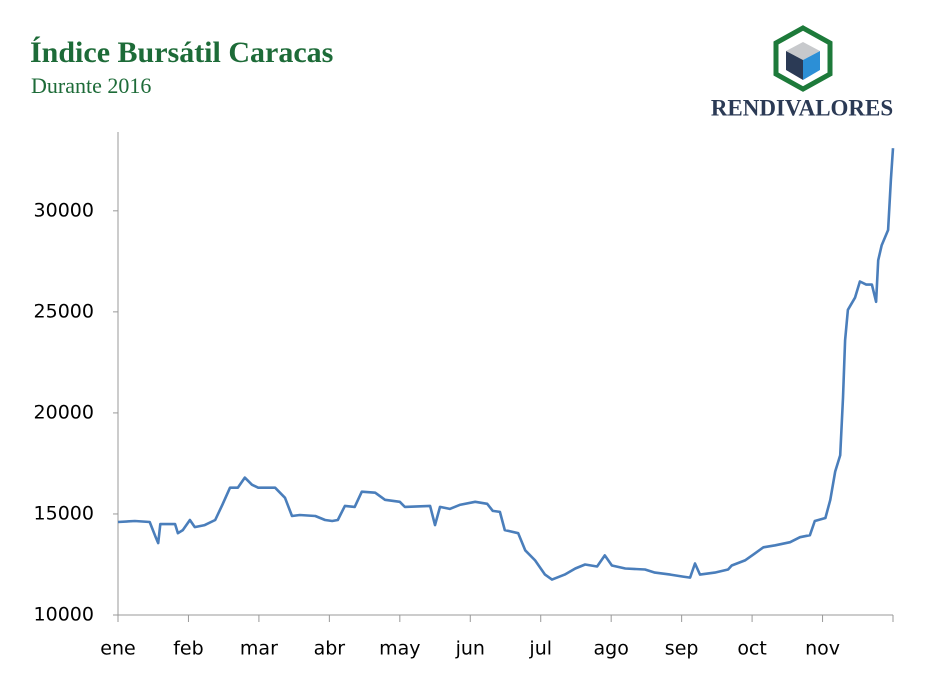  What do you see at coordinates (399, 649) in the screenshot?
I see `x-tick-label: may` at bounding box center [399, 649].